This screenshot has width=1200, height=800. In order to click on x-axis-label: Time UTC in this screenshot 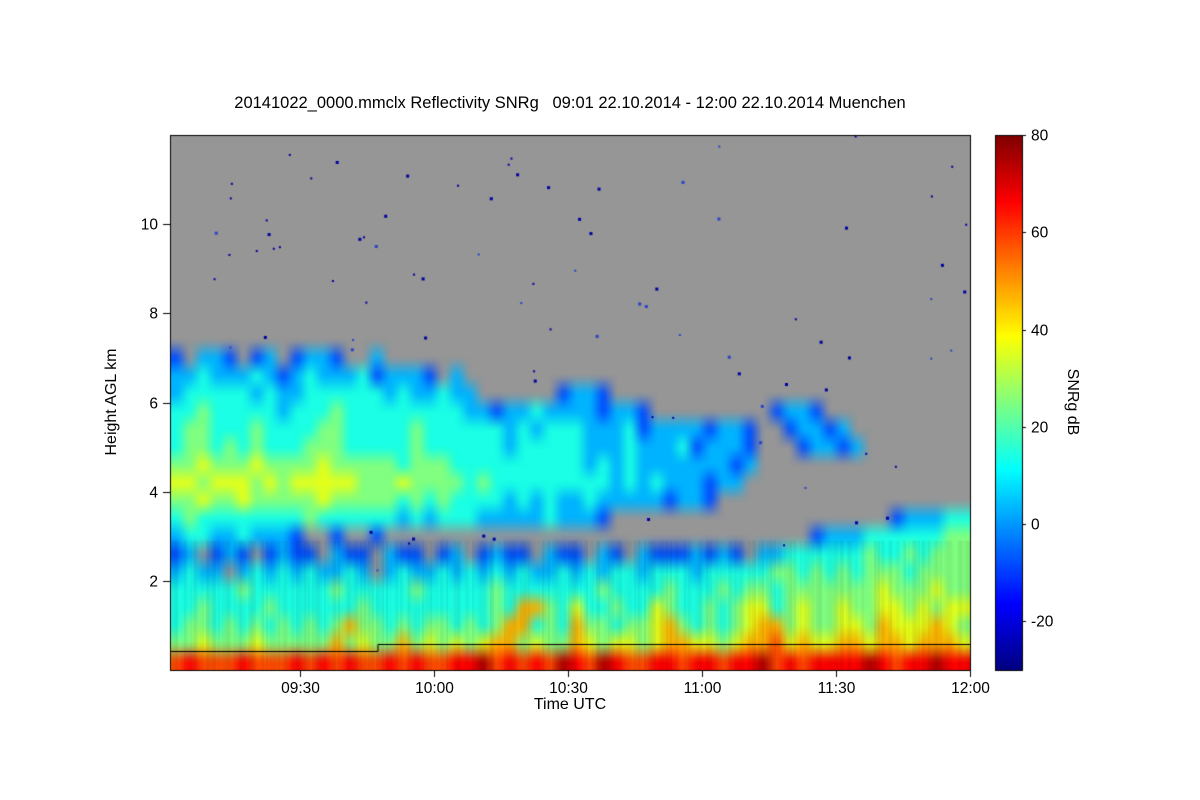, I will do `click(570, 704)`.